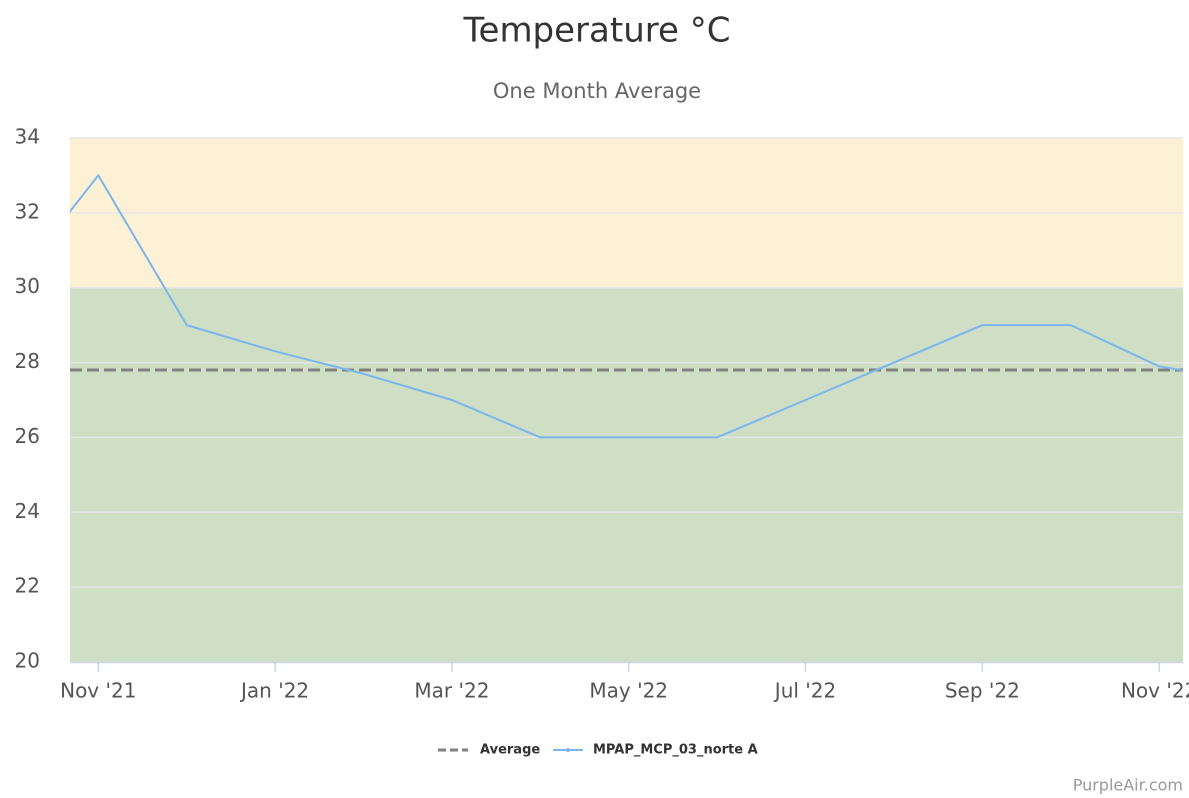 The height and width of the screenshot is (798, 1189). What do you see at coordinates (982, 691) in the screenshot?
I see `x-tick-label: Sep '22` at bounding box center [982, 691].